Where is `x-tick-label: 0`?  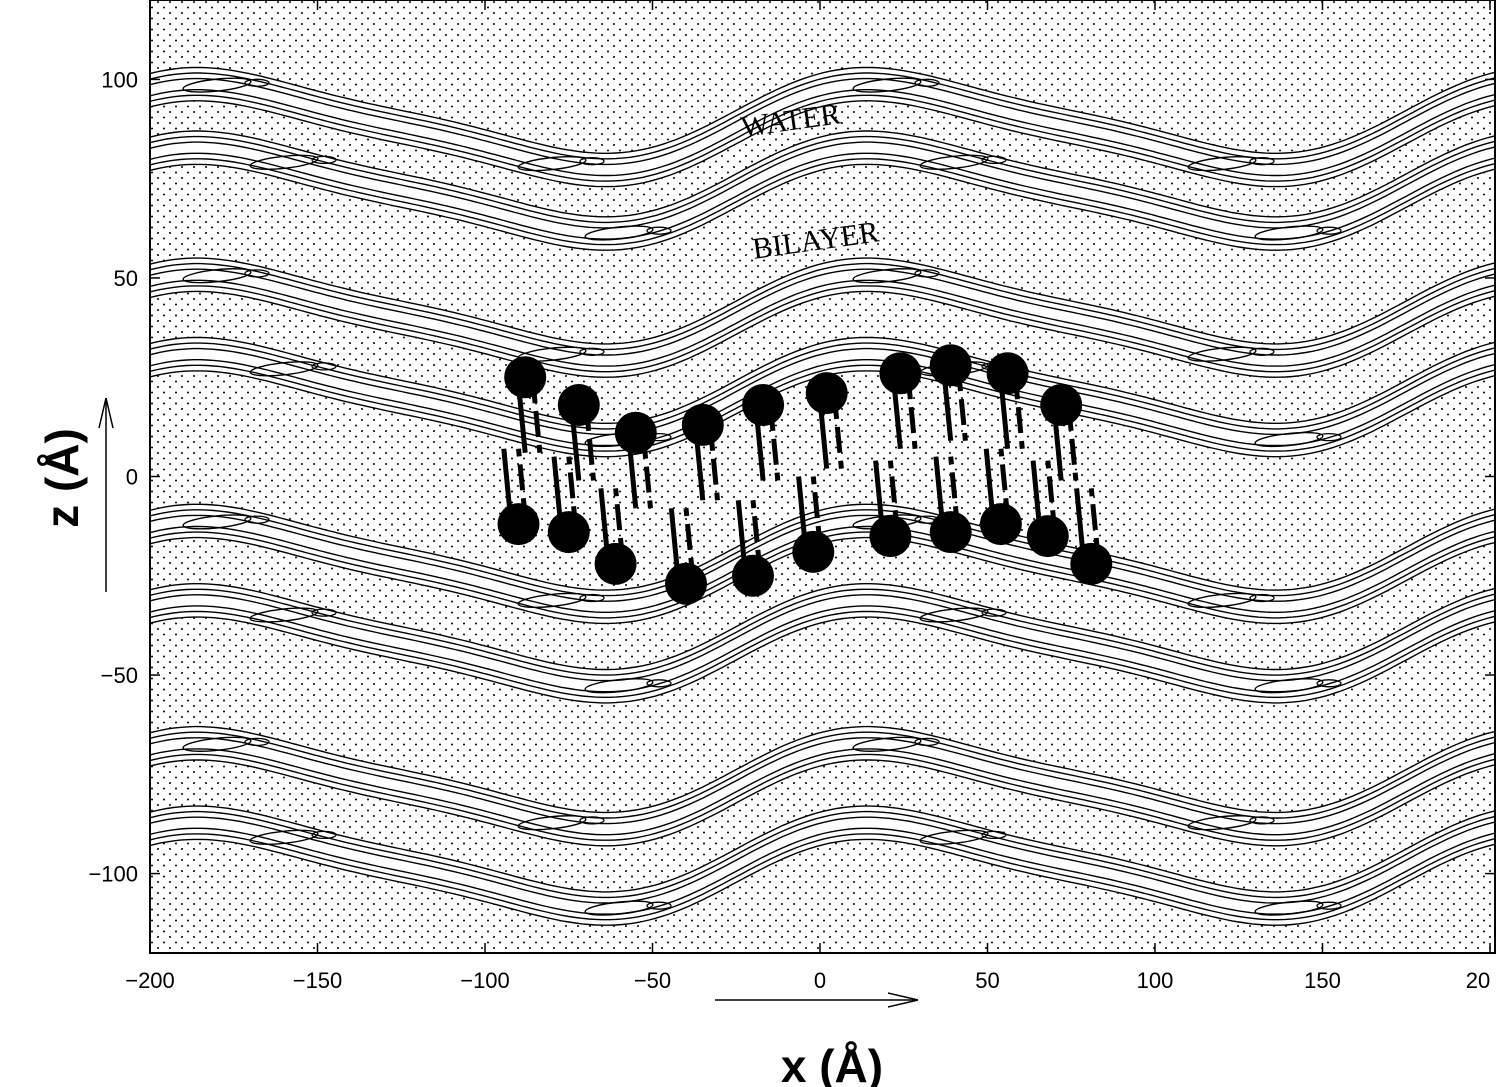
x-tick-label: 0 is located at coordinates (820, 980).